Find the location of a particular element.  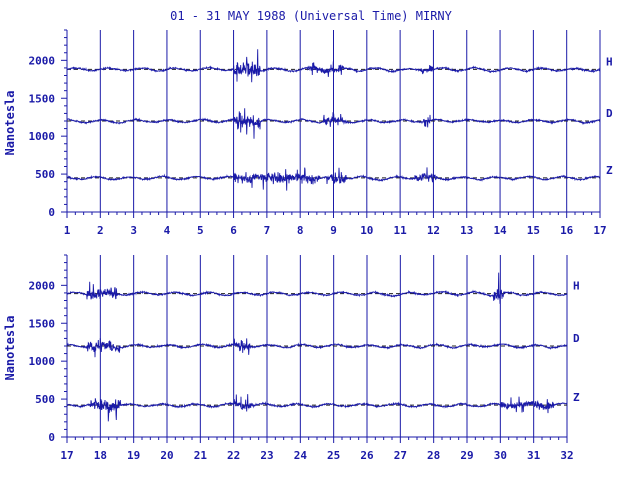

x-tick-label: 21 is located at coordinates (201, 455).